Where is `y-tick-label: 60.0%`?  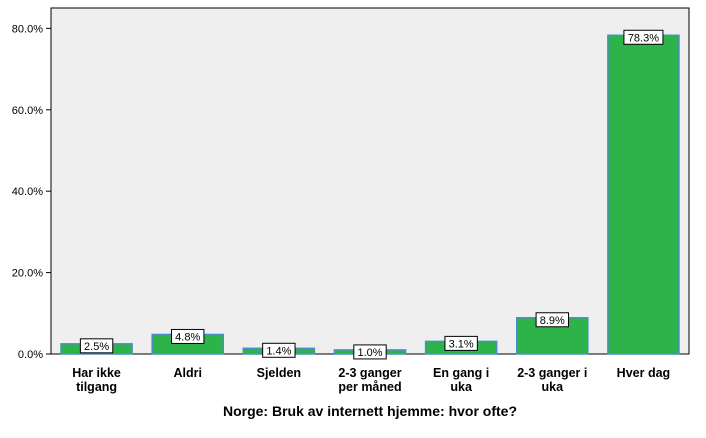 y-tick-label: 60.0% is located at coordinates (27, 111).